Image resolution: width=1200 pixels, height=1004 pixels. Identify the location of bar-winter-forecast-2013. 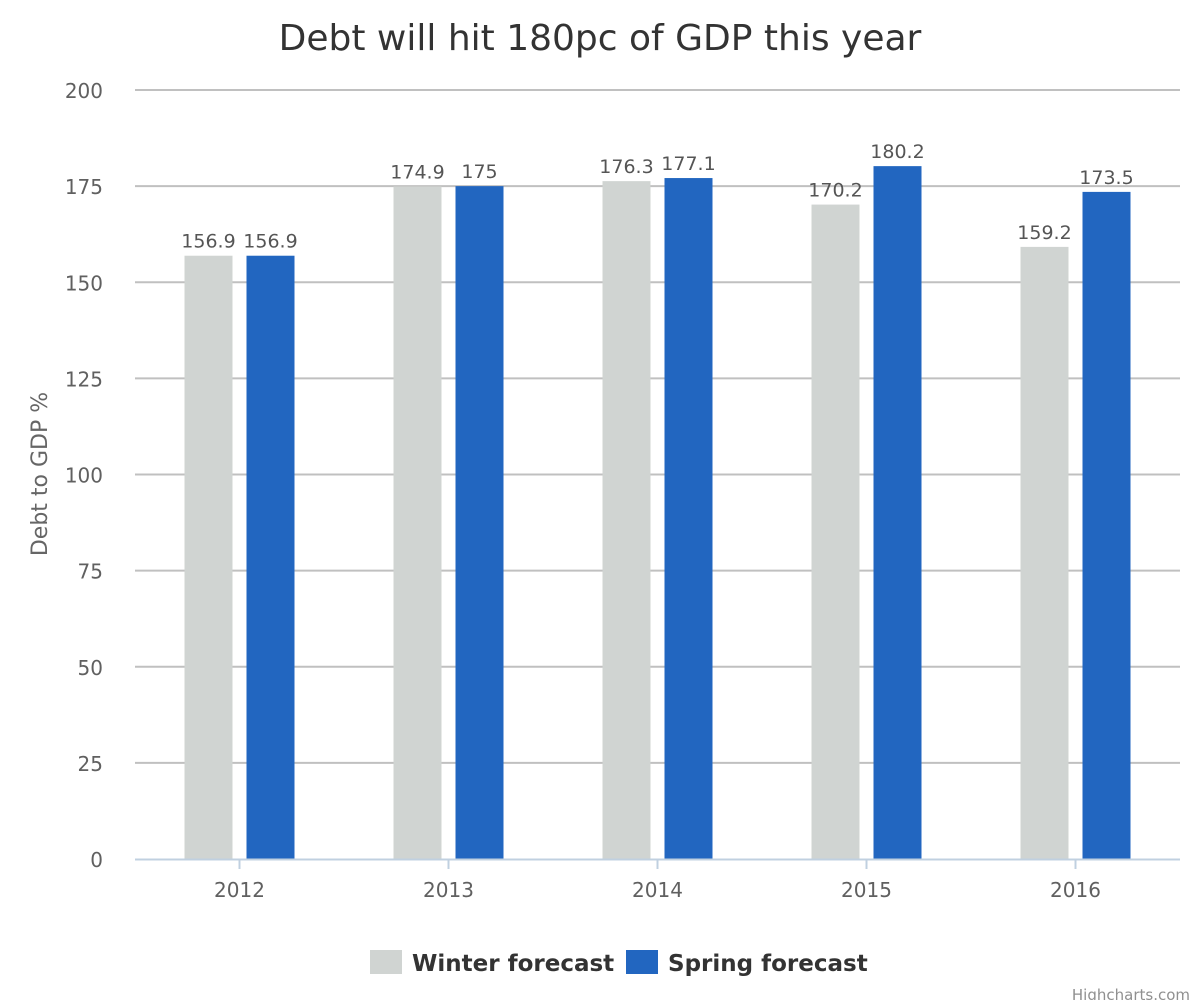
(417, 522).